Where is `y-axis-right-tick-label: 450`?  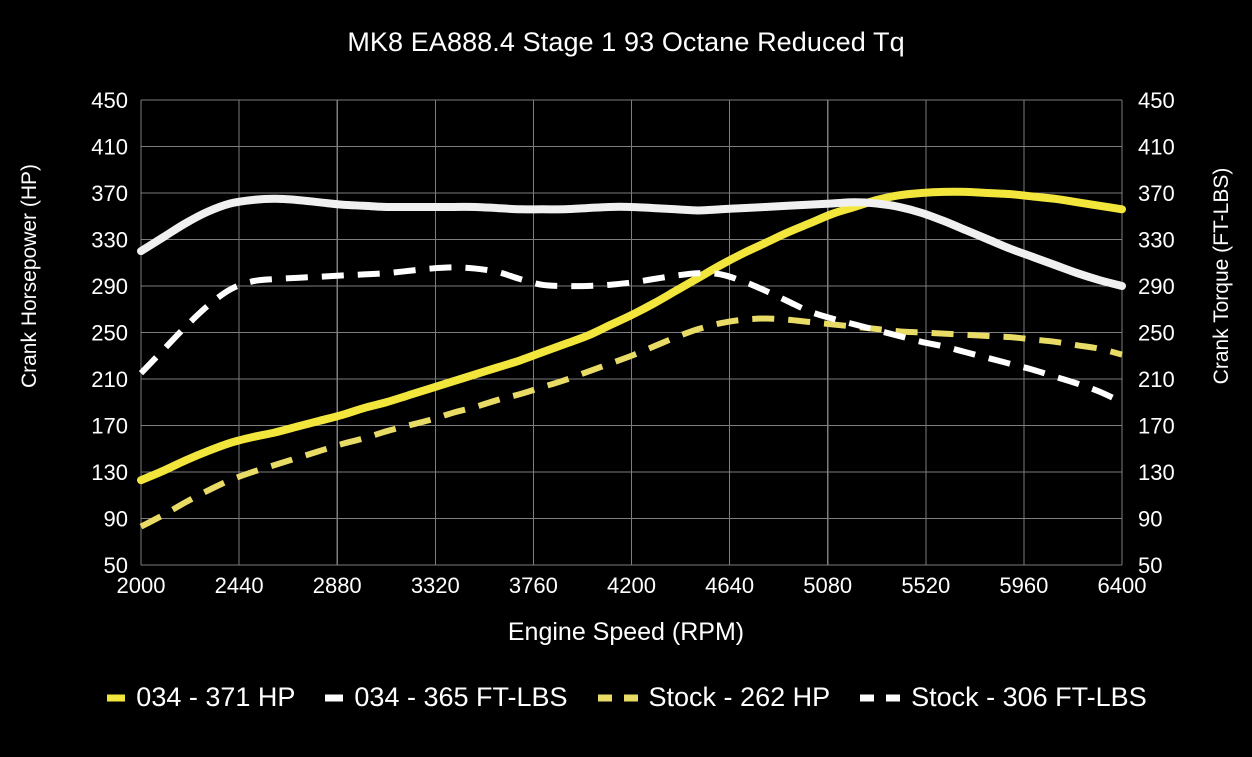 y-axis-right-tick-label: 450 is located at coordinates (1156, 100).